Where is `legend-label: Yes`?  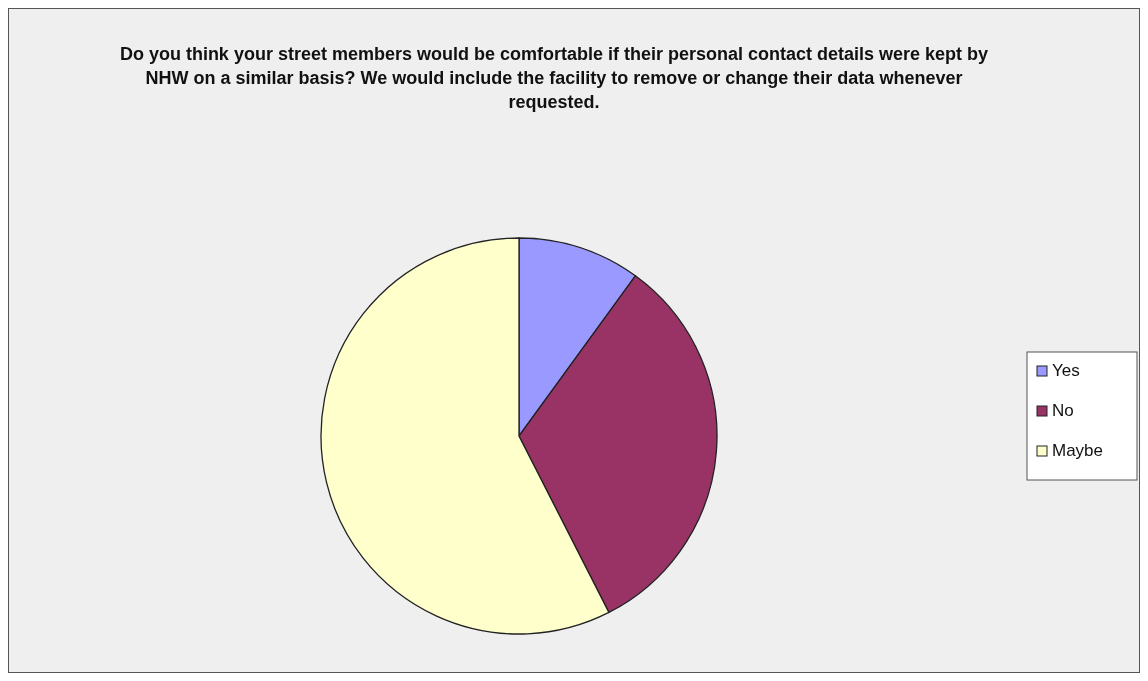 legend-label: Yes is located at coordinates (1066, 370).